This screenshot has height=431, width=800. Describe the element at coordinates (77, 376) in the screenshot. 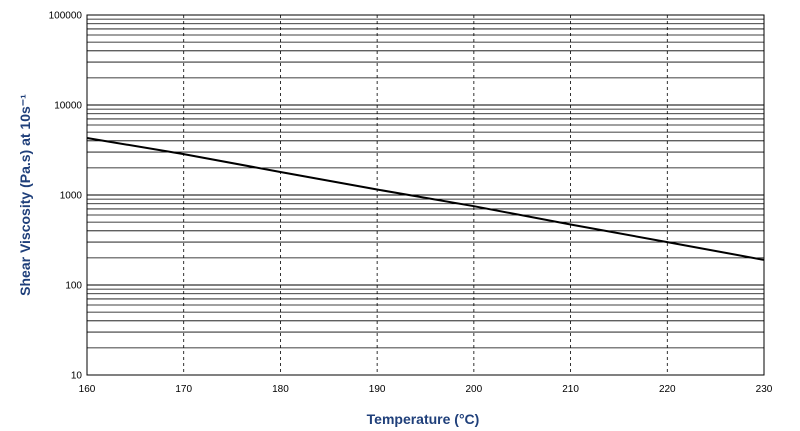

I see `y-tick-label: 10` at that location.